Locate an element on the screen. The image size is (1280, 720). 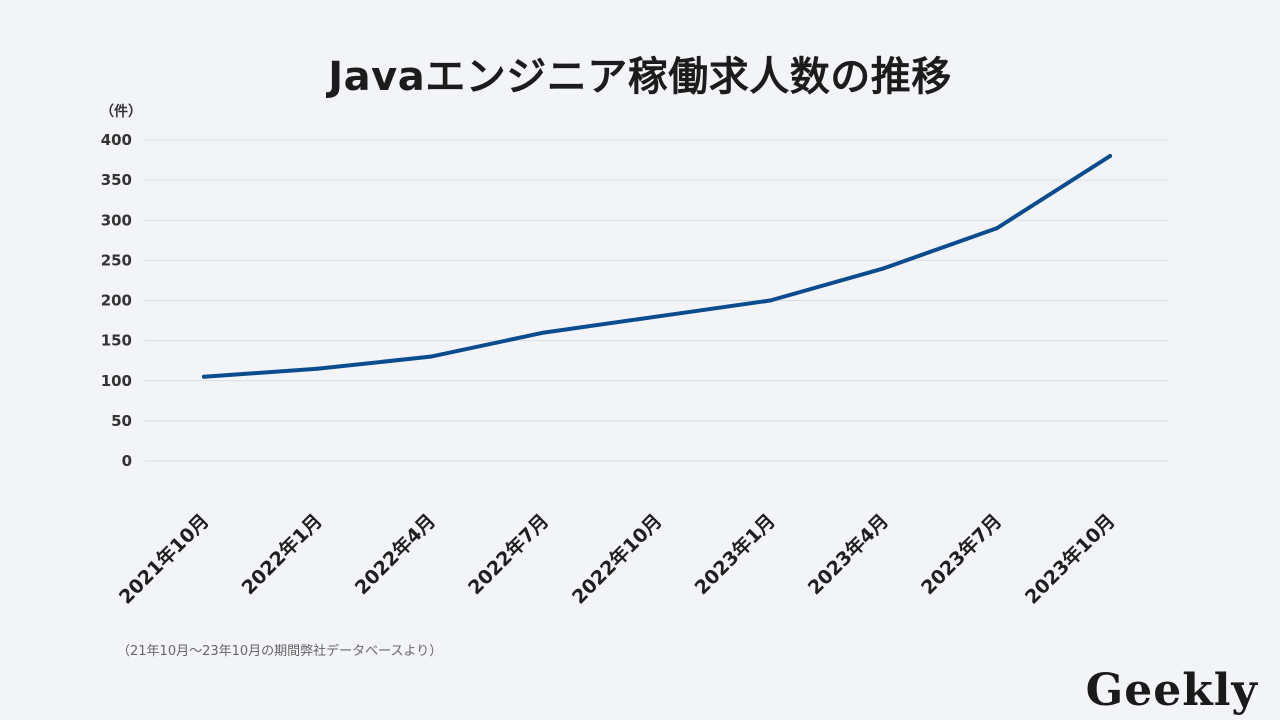
y-tick-label: 200 is located at coordinates (116, 301).